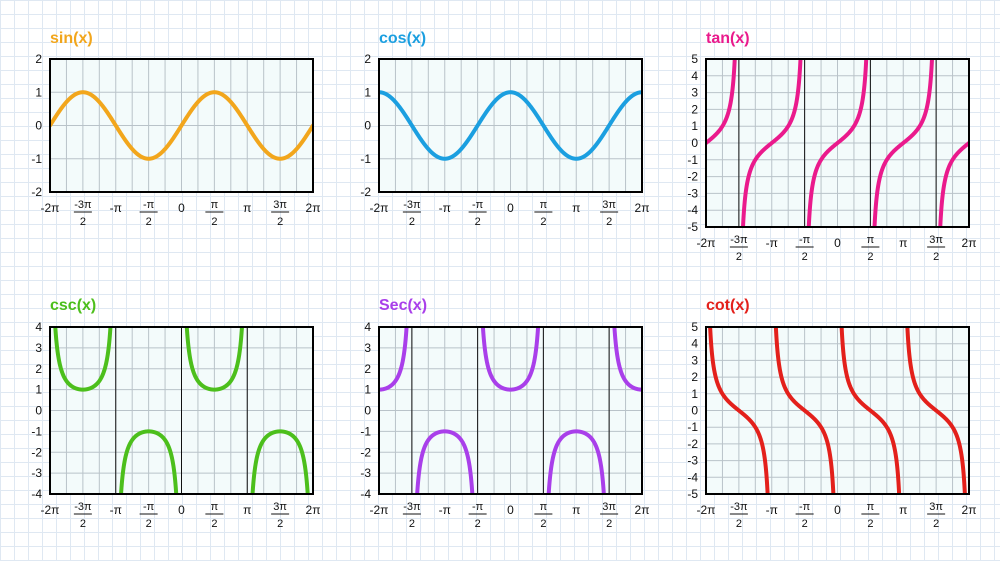 This screenshot has height=561, width=1000. What do you see at coordinates (478, 205) in the screenshot?
I see `cos-xtick-label: -π` at bounding box center [478, 205].